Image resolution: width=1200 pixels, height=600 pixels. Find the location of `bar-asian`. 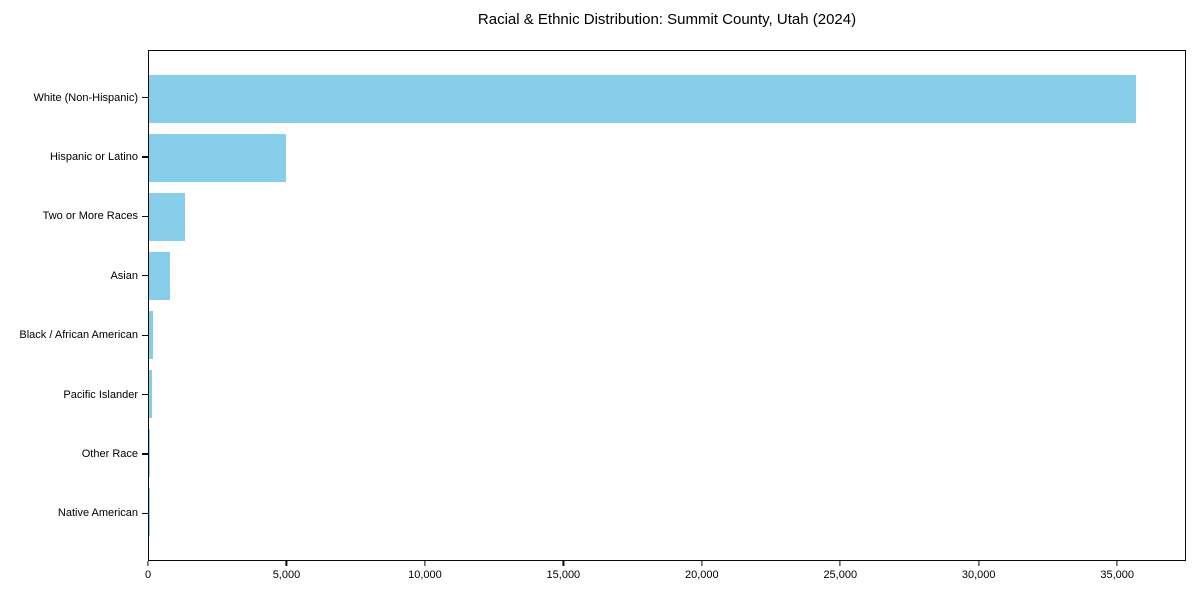

bar-asian is located at coordinates (159, 275).